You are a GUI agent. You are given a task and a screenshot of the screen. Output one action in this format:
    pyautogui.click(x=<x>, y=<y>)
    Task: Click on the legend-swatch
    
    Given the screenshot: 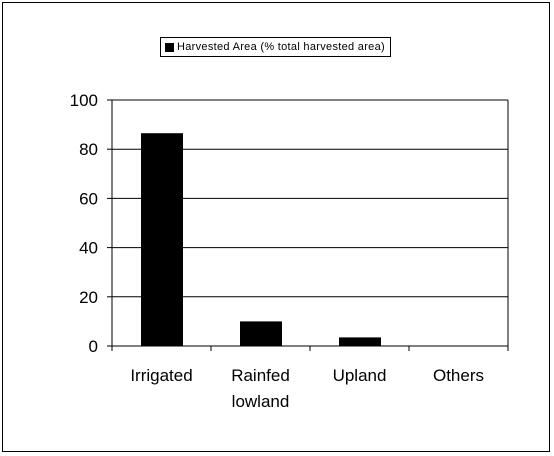 What is the action you would take?
    pyautogui.click(x=169, y=47)
    